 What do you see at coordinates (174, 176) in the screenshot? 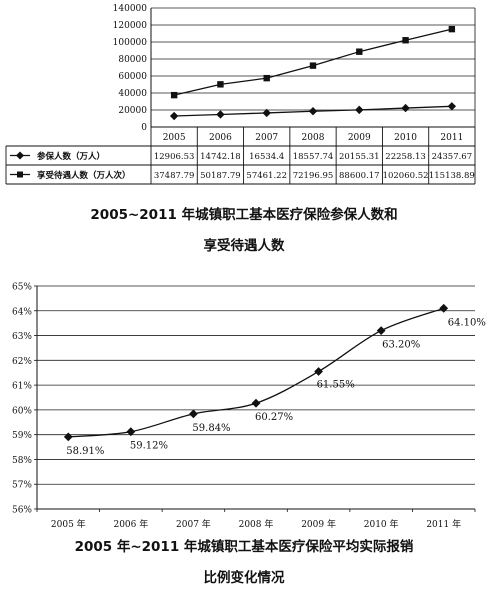
I see `table-value: 37487.79` at bounding box center [174, 176].